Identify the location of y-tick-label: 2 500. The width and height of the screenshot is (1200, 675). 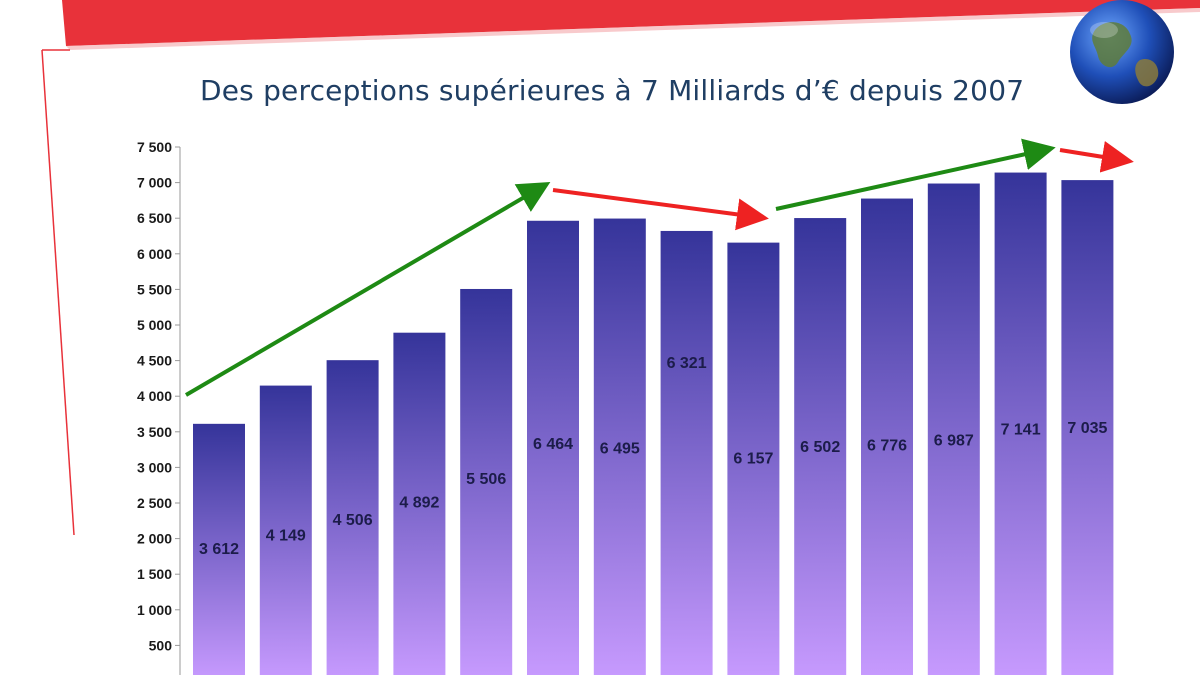
(154, 503).